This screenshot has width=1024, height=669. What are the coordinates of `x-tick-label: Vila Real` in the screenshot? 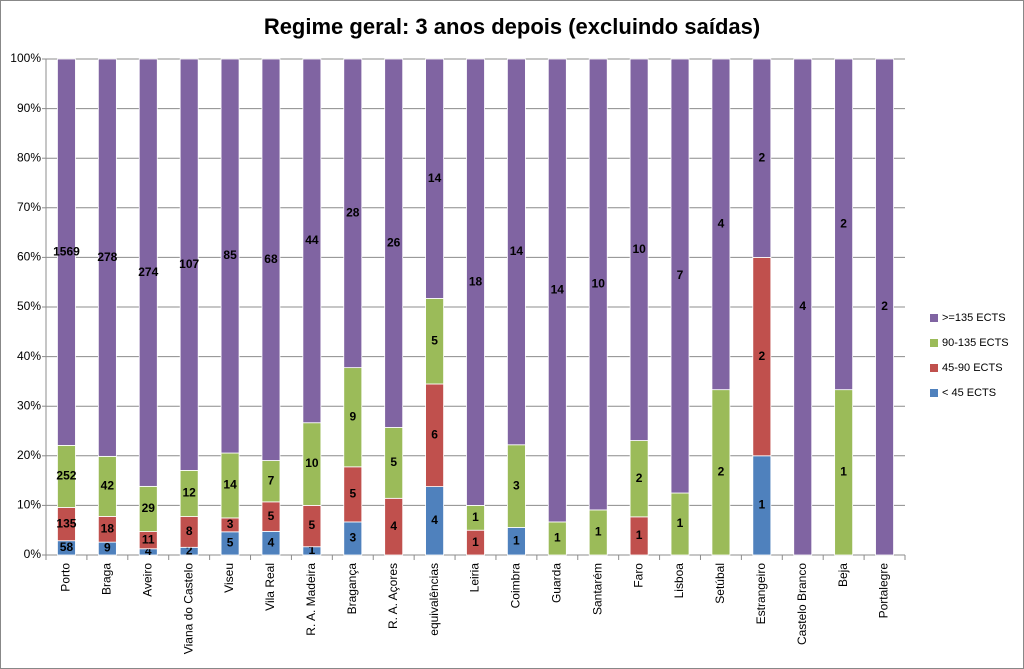 It's located at (270, 587).